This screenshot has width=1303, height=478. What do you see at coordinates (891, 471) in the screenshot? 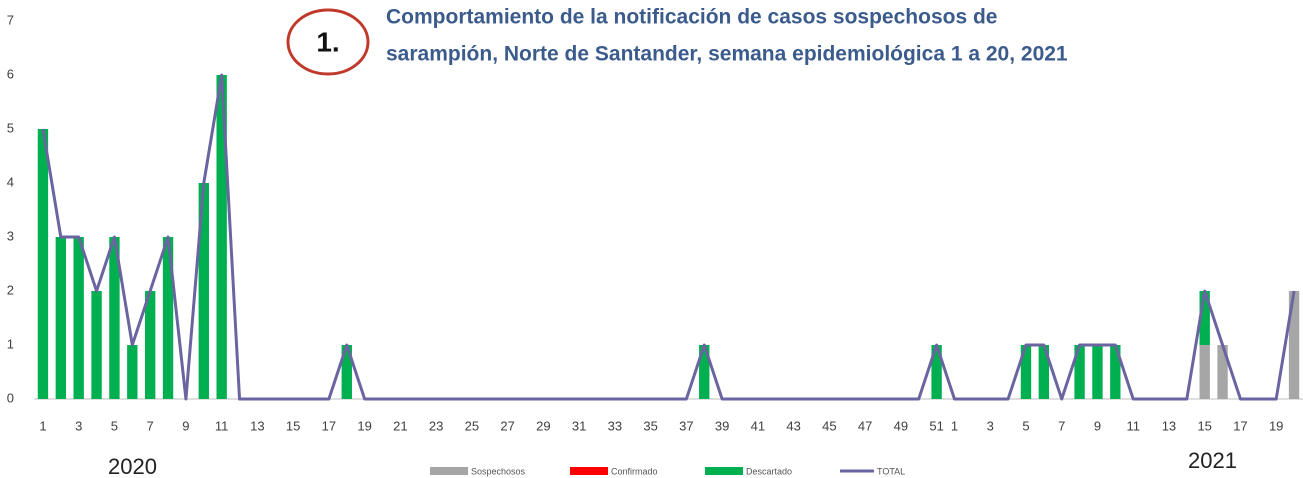
I see `legend-label: TOTAL` at bounding box center [891, 471].